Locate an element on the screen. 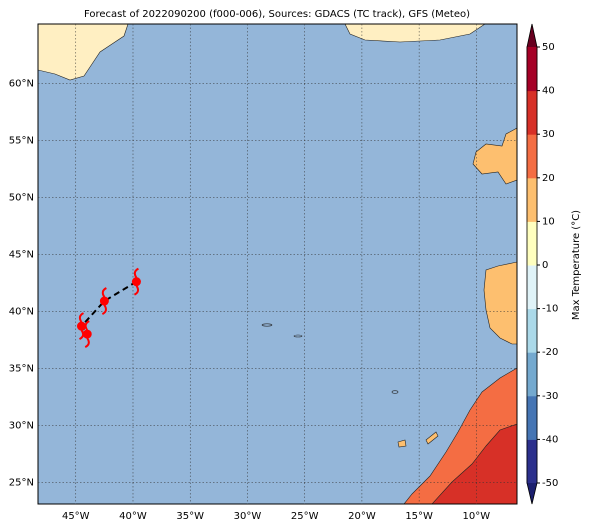  x-tick-label: 40°W is located at coordinates (133, 516).